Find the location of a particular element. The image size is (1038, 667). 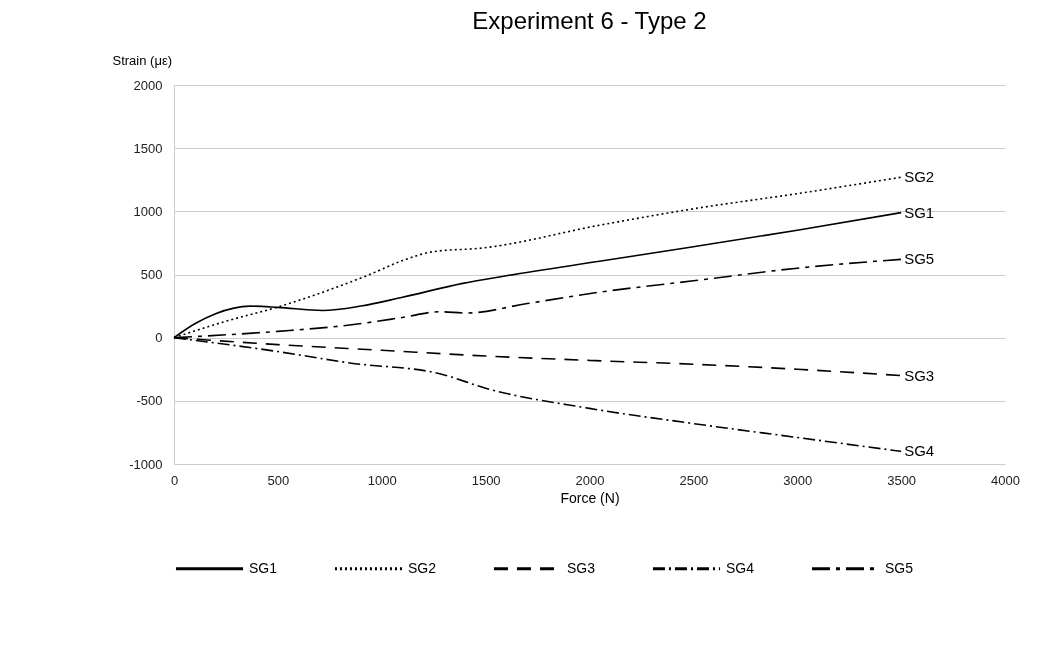

x-tick-label: 0 is located at coordinates (174, 480).